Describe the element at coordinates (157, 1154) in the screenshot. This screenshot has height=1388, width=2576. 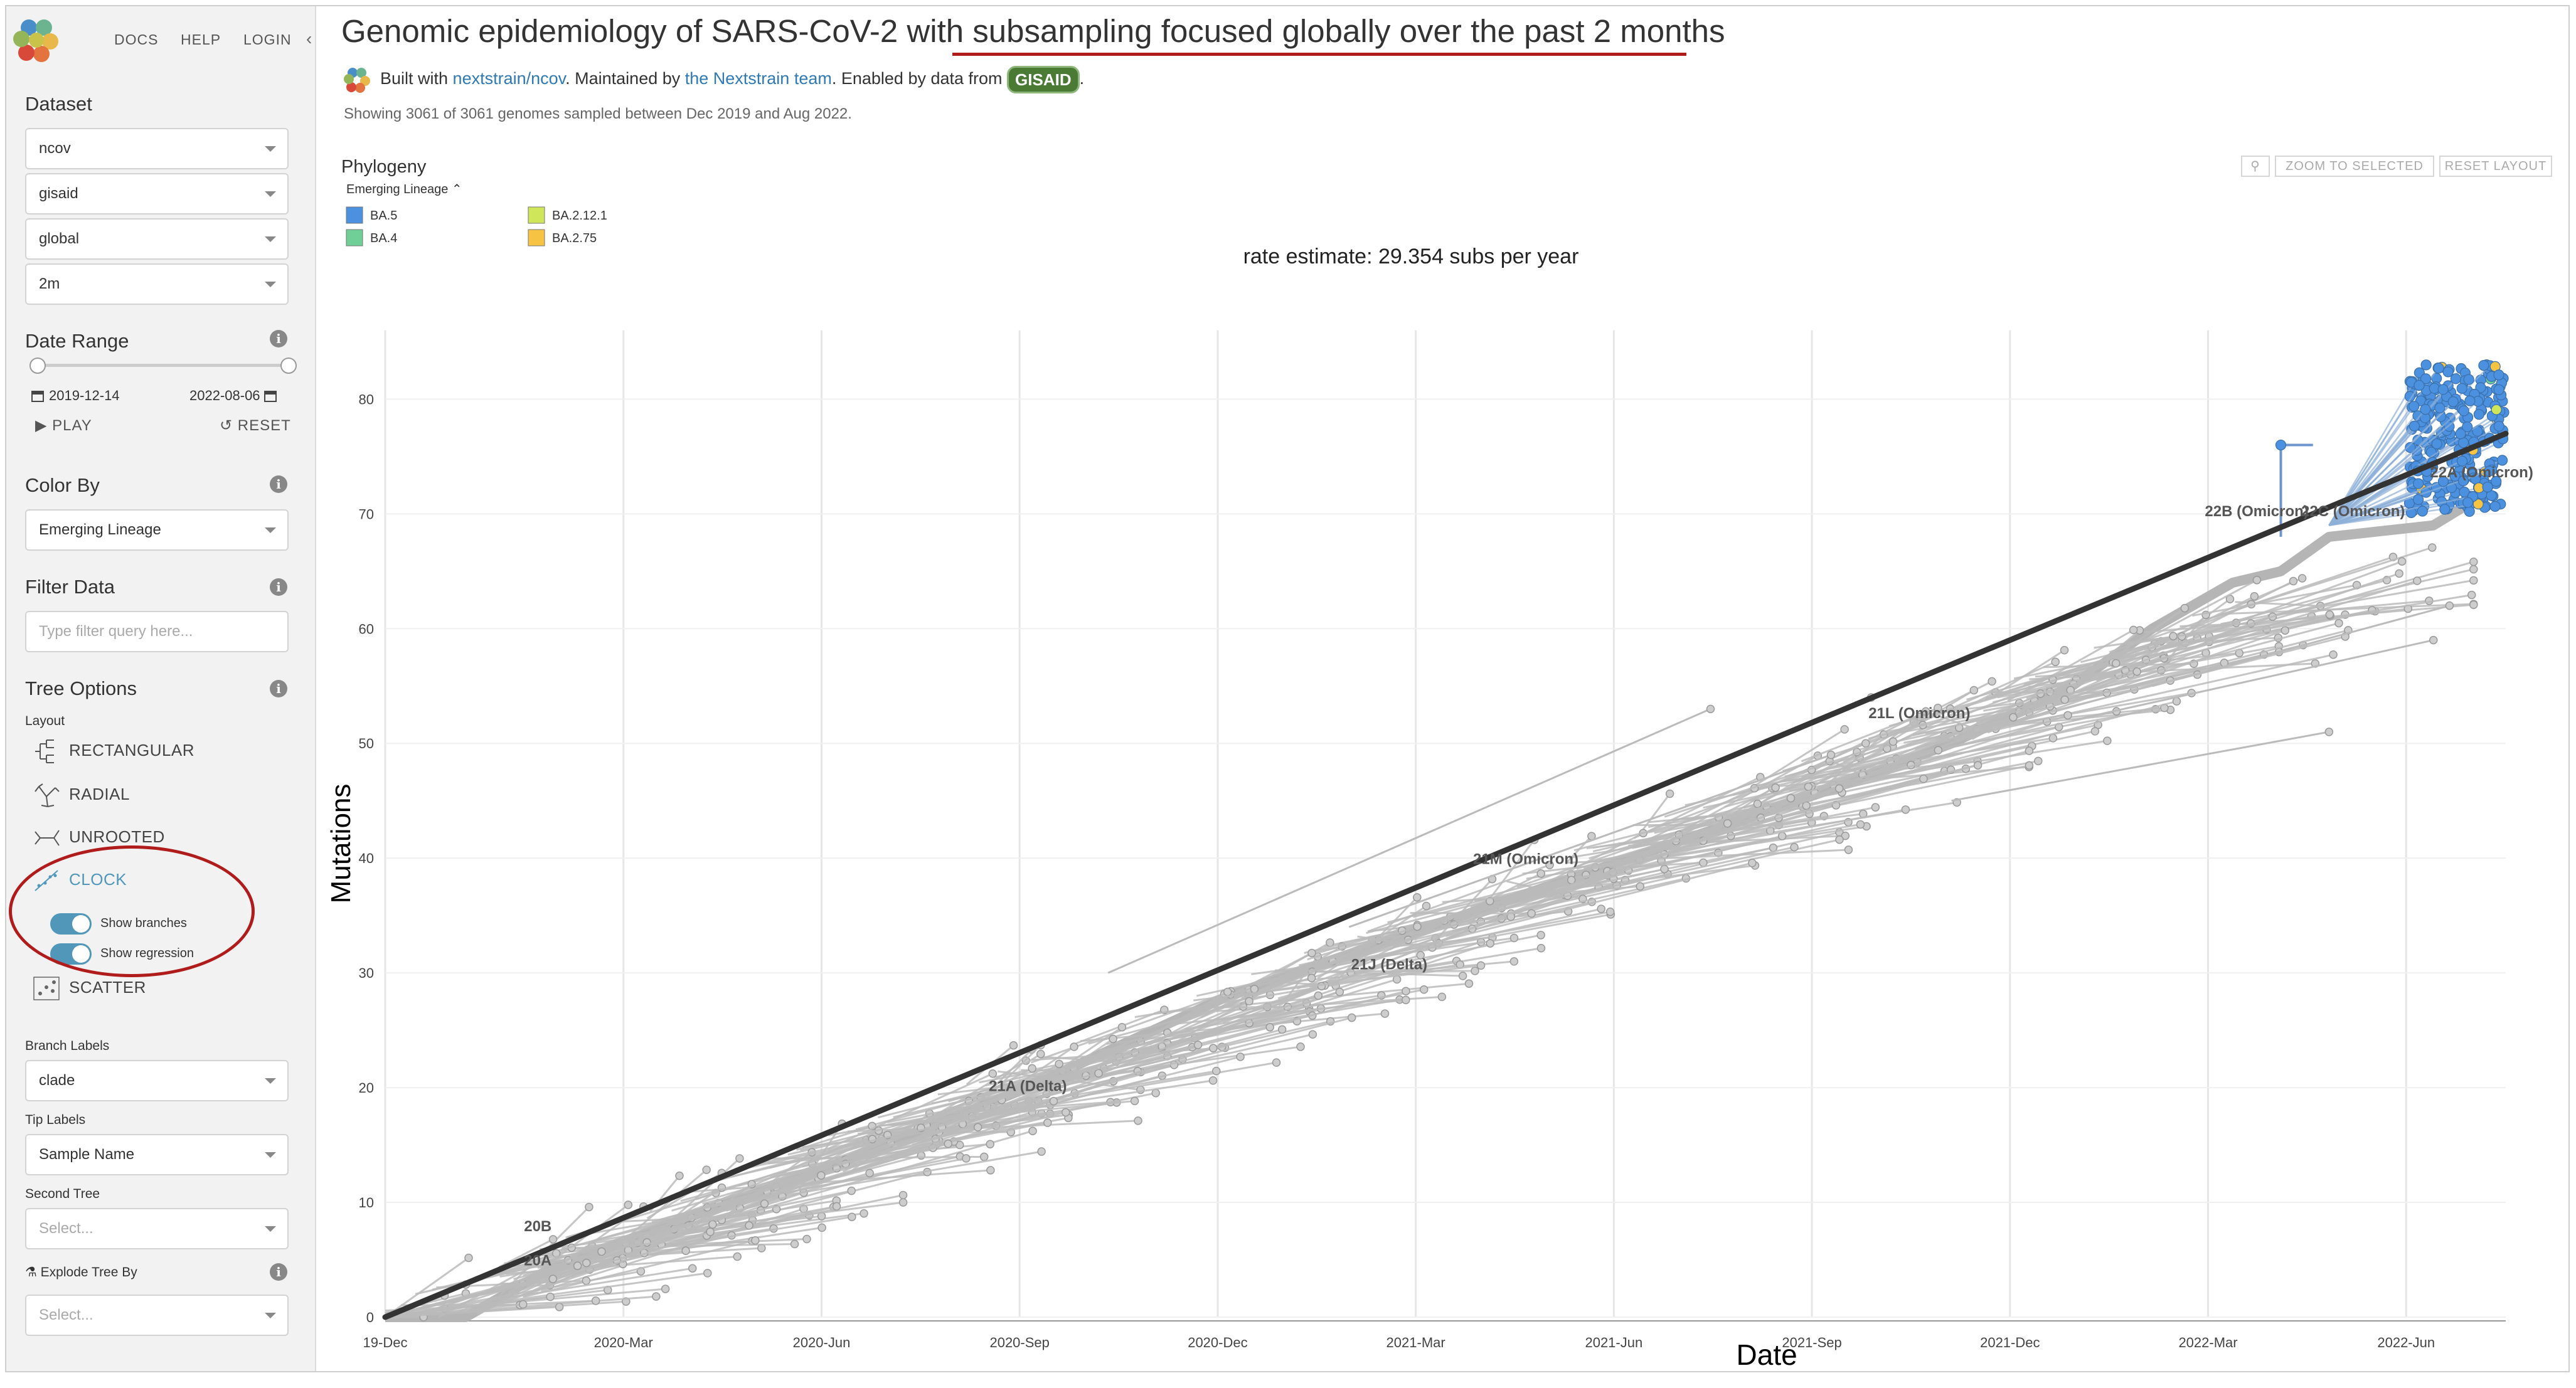
I see `tip-labels-select: Sample Name` at that location.